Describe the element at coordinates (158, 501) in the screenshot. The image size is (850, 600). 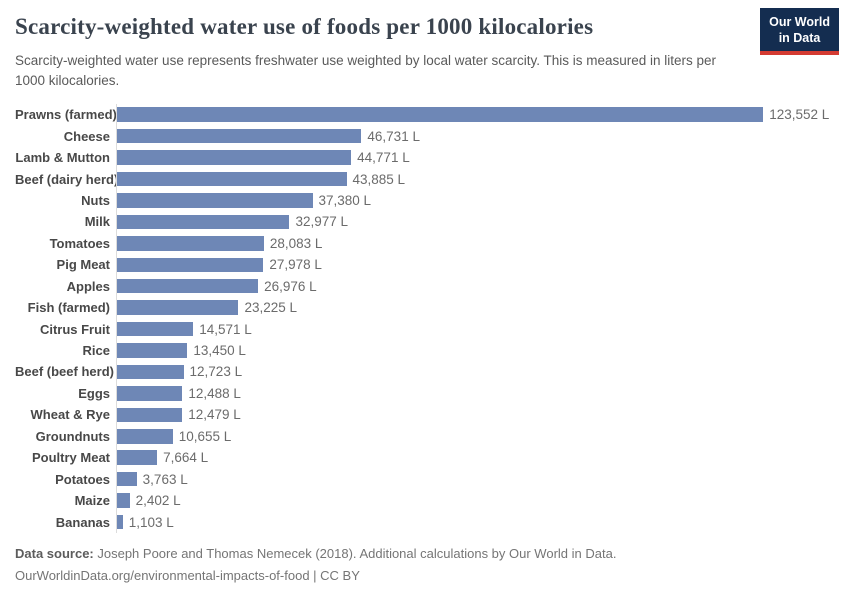
I see `value-label: 2,402 L` at that location.